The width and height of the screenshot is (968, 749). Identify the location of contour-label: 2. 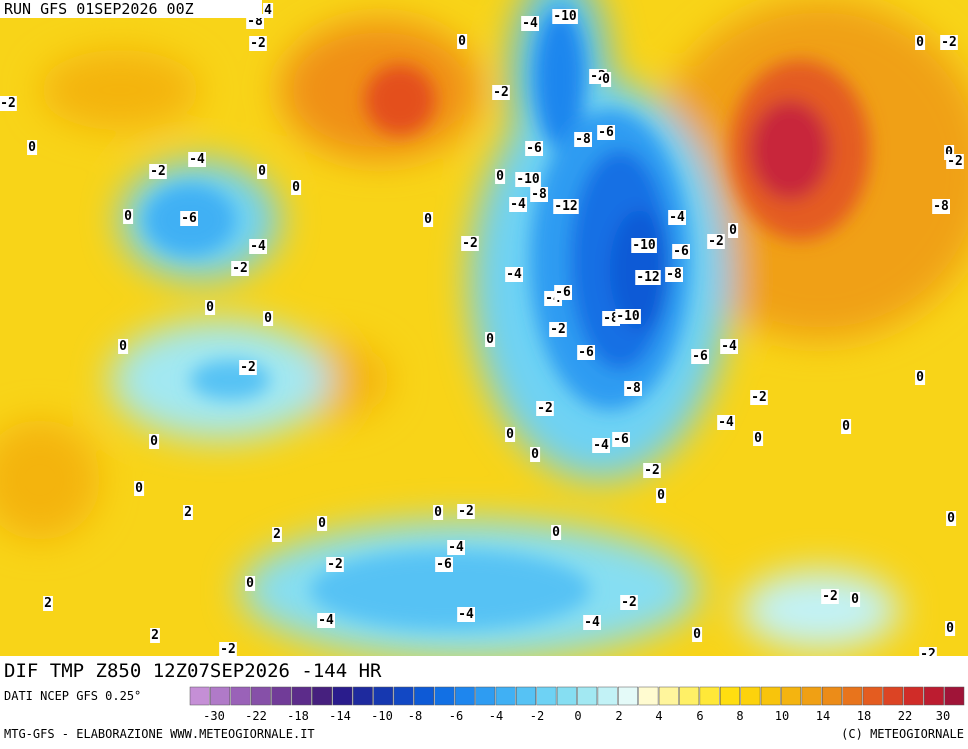
(155, 635).